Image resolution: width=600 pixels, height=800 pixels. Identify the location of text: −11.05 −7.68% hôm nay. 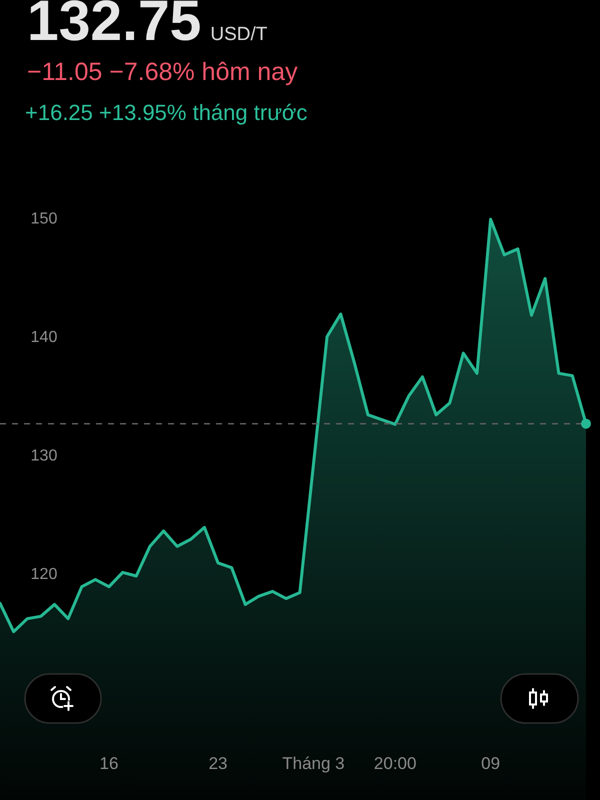
(162, 72).